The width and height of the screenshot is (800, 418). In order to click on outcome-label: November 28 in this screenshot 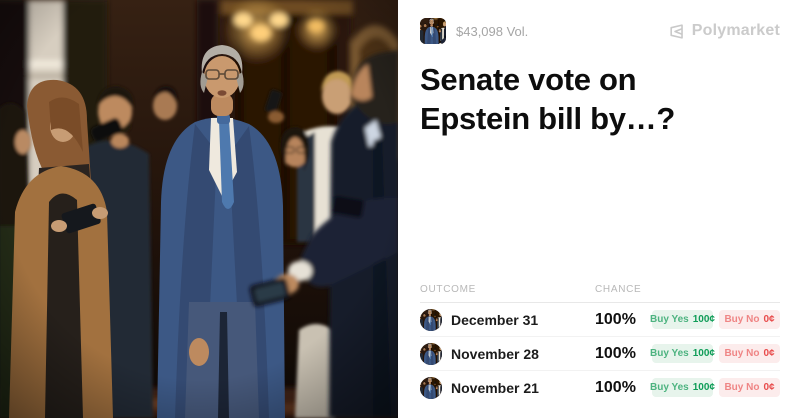, I will do `click(495, 353)`.